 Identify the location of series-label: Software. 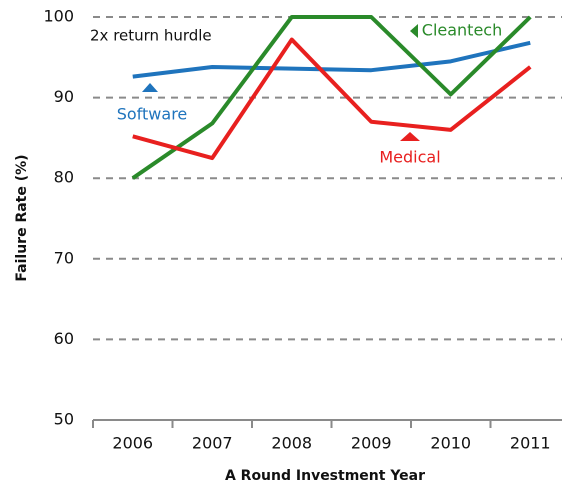
(152, 114).